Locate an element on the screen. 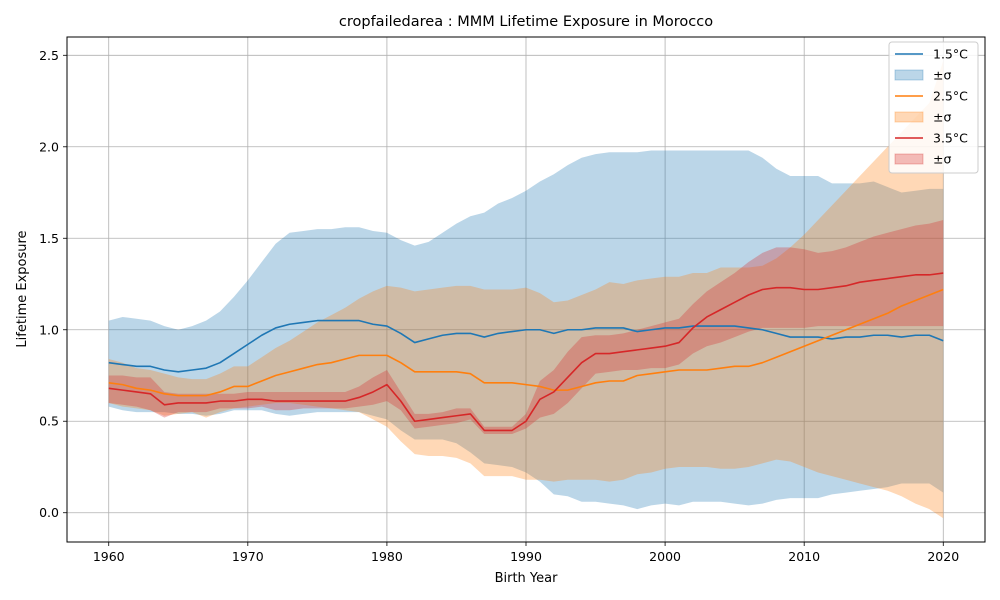 This screenshot has height=600, width=1000. legend: 1.5°C ±σ 2.5°C ±σ 3.5°C ±σ is located at coordinates (933, 107).